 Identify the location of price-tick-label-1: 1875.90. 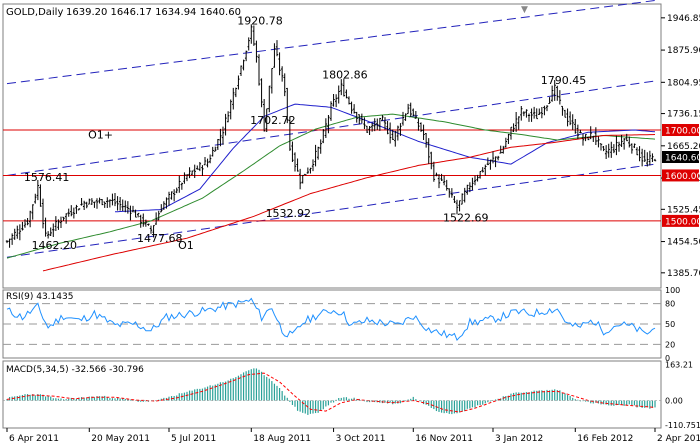
(683, 51).